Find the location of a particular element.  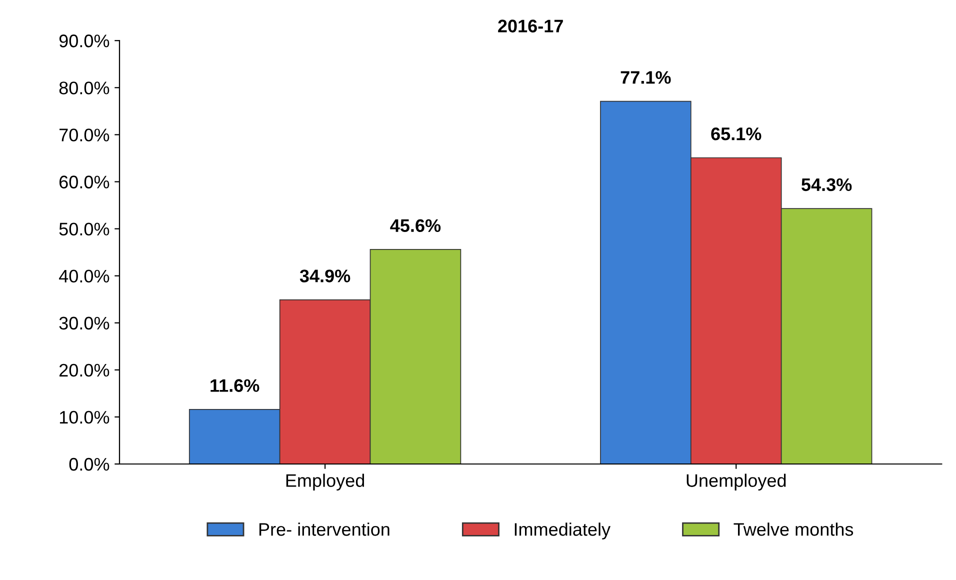

x-tick-label: Unemployed is located at coordinates (736, 482).